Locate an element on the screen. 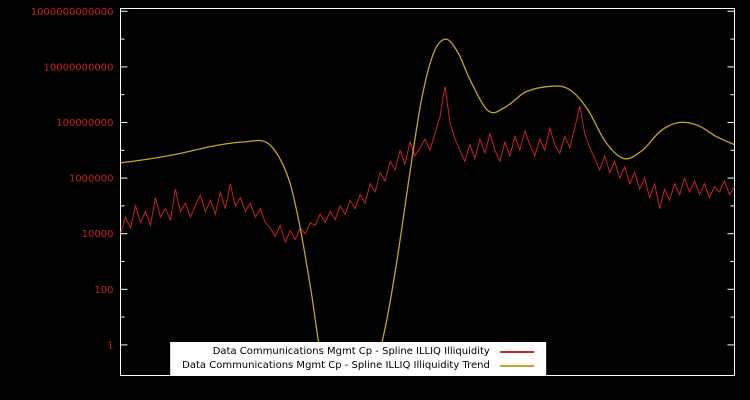 This screenshot has height=400, width=750. y-tick-label: 100000000 is located at coordinates (84, 123).